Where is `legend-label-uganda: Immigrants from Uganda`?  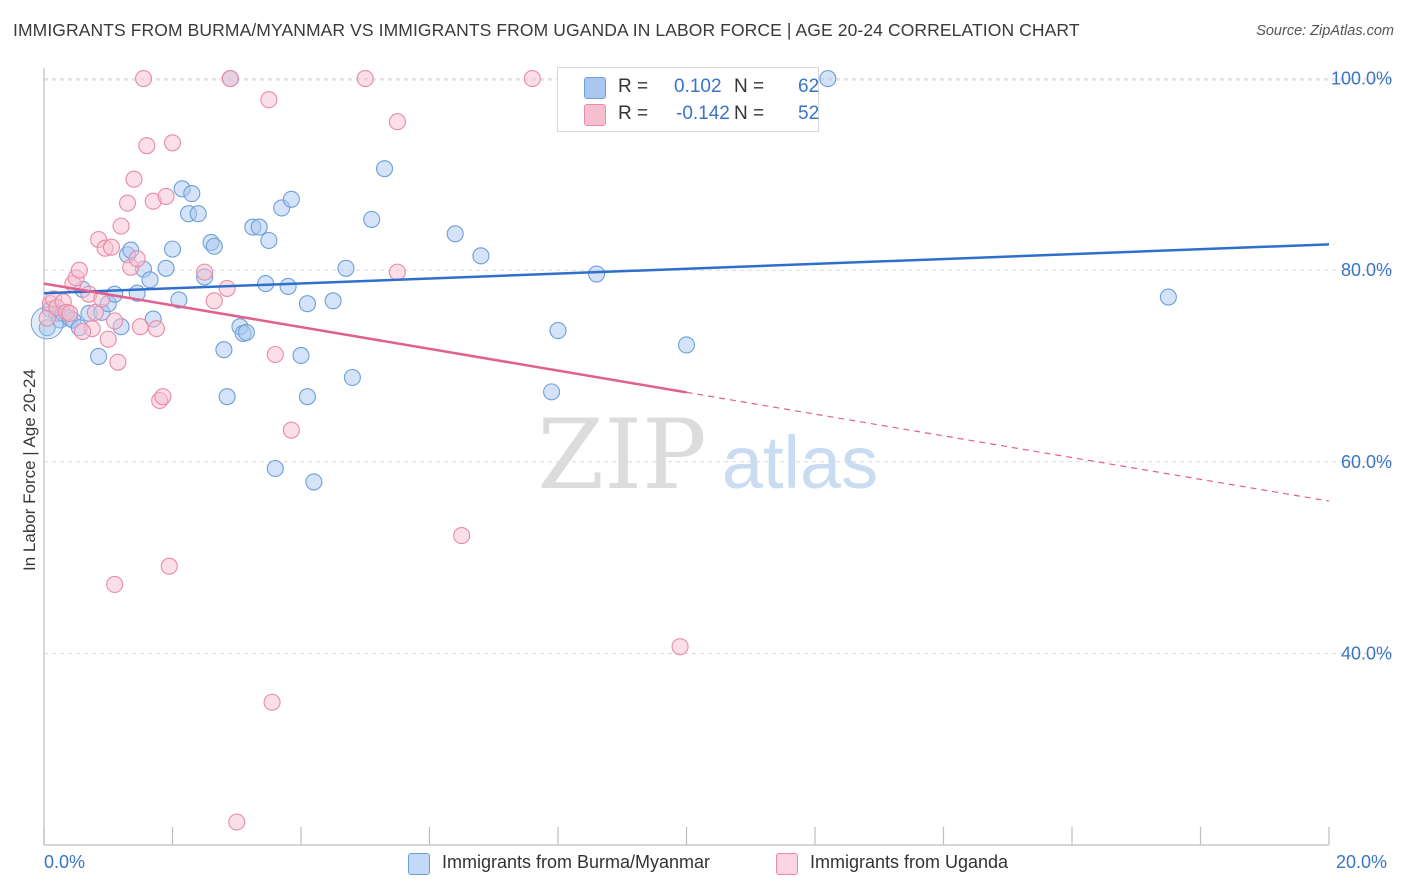 legend-label-uganda: Immigrants from Uganda is located at coordinates (909, 862).